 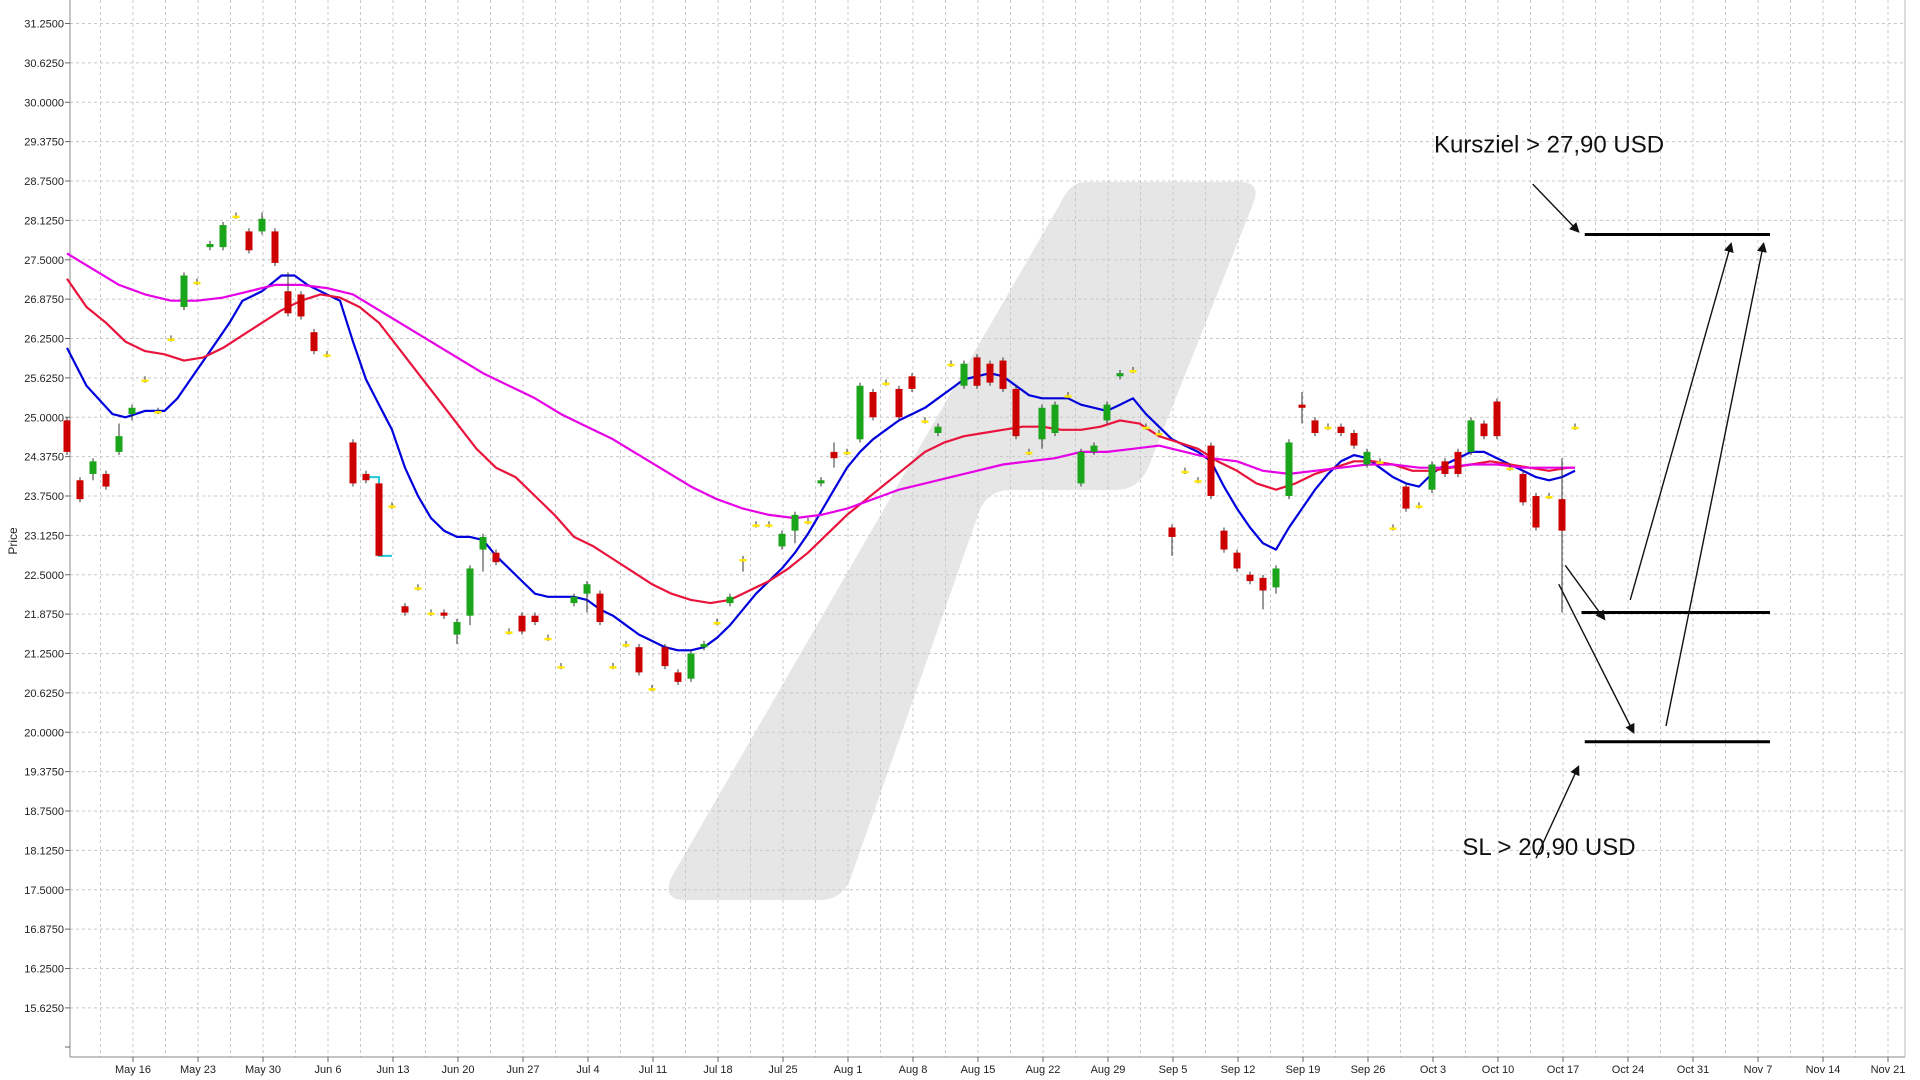 I want to click on x-tick-label: Sep 26, so click(x=1368, y=1070).